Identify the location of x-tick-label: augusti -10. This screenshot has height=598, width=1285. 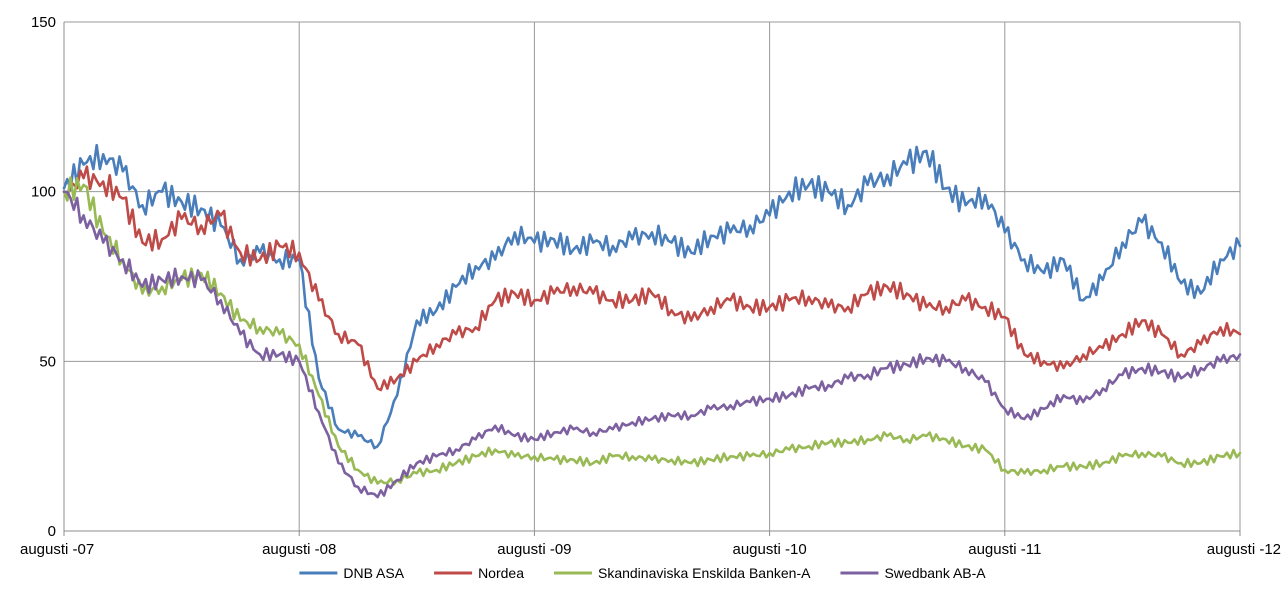
(769, 549).